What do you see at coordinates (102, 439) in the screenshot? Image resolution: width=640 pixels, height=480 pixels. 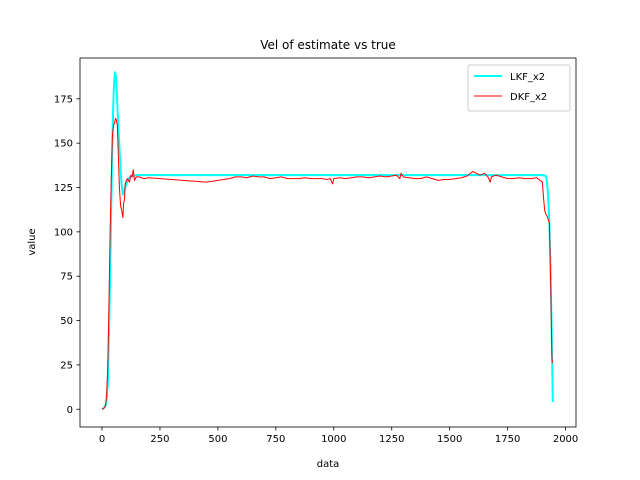 I see `x-tick-label: 0` at bounding box center [102, 439].